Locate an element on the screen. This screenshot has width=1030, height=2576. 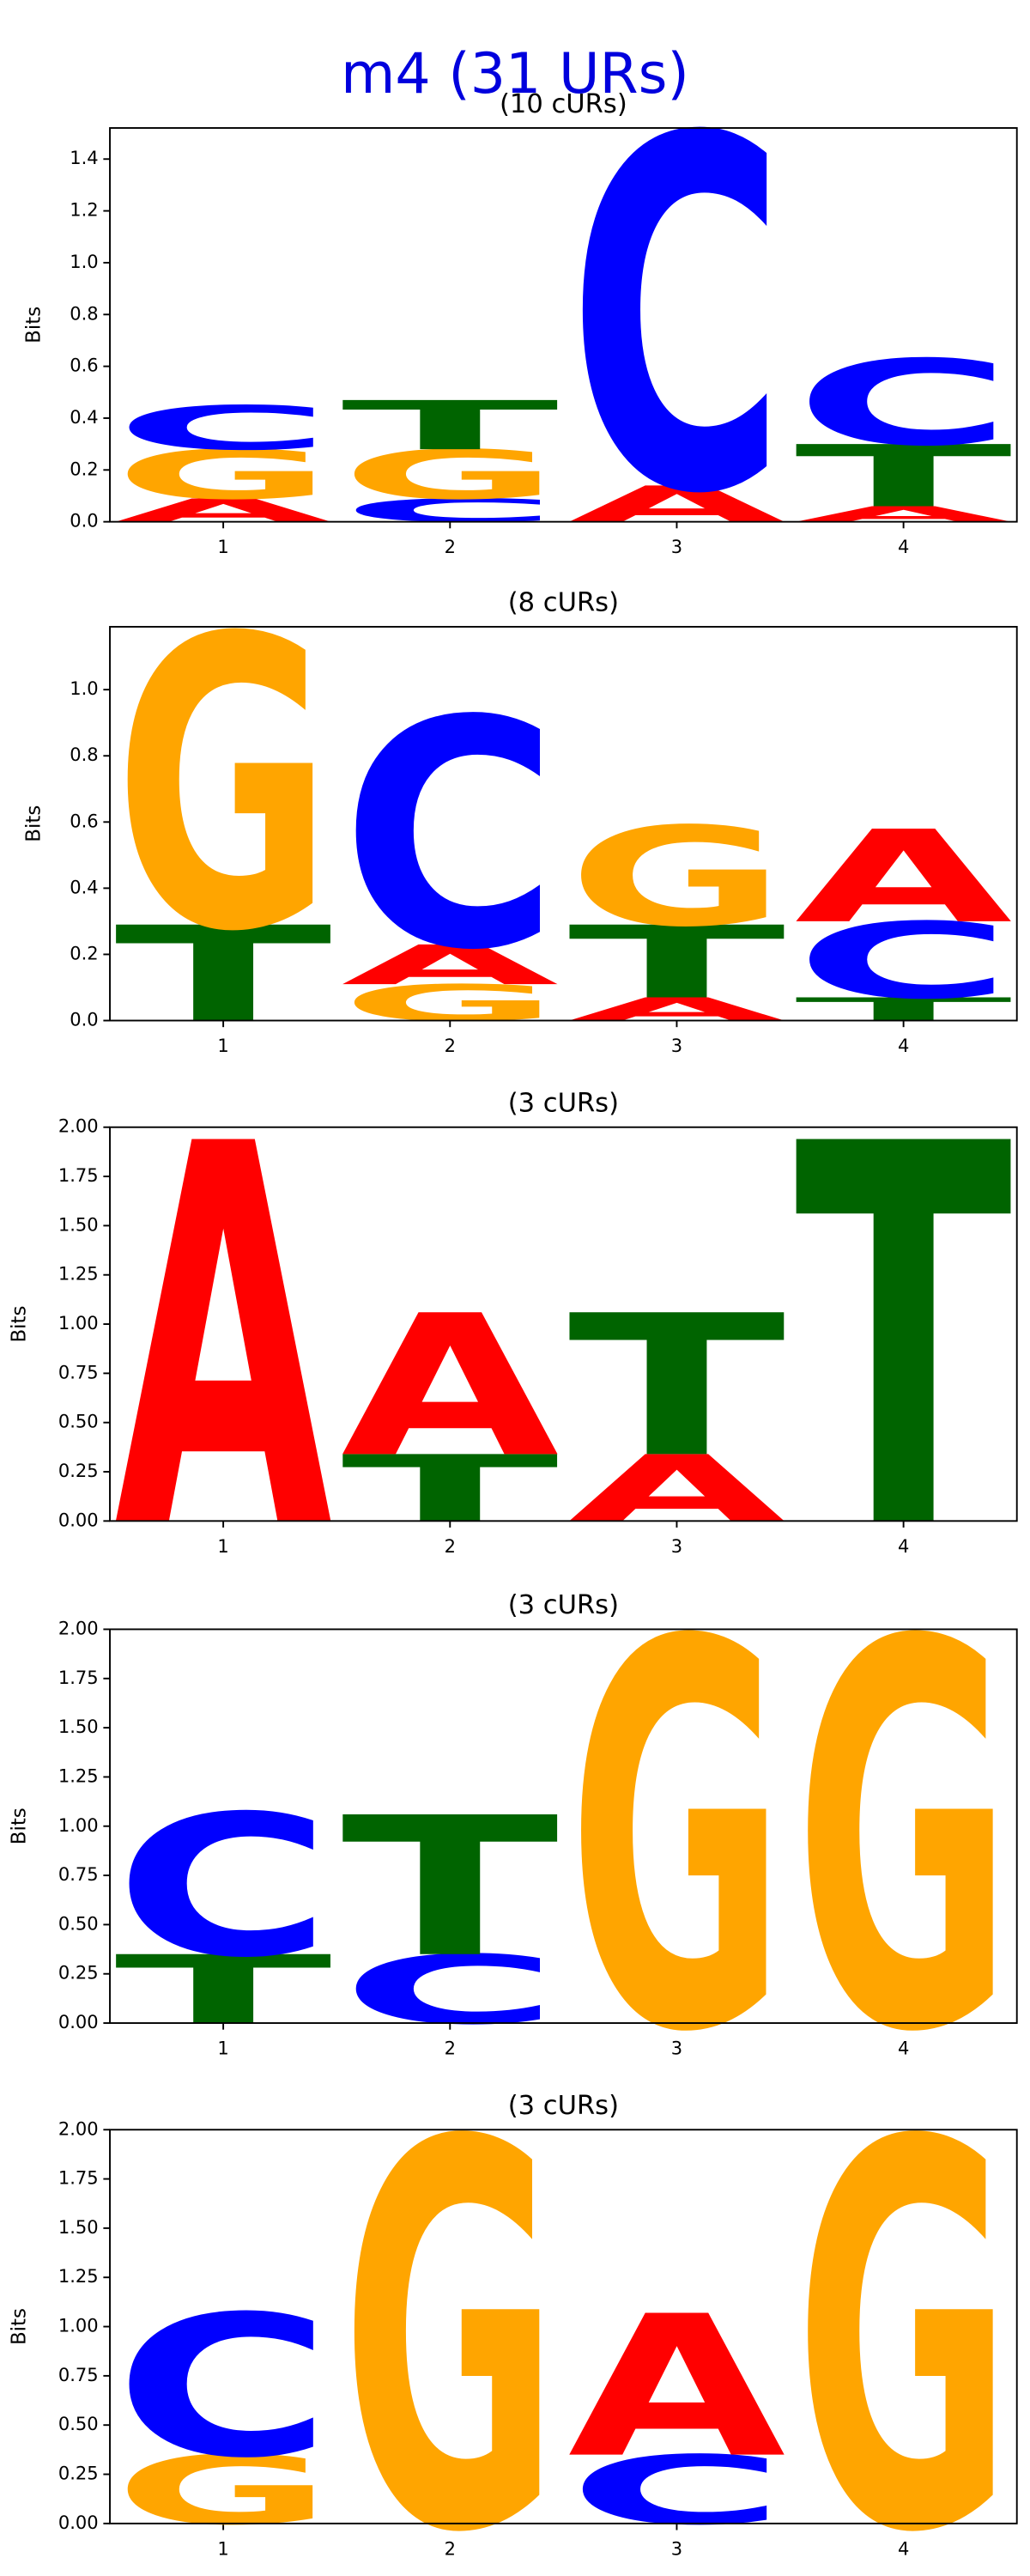
figure-title: m4 (31 URs) is located at coordinates (515, 74).